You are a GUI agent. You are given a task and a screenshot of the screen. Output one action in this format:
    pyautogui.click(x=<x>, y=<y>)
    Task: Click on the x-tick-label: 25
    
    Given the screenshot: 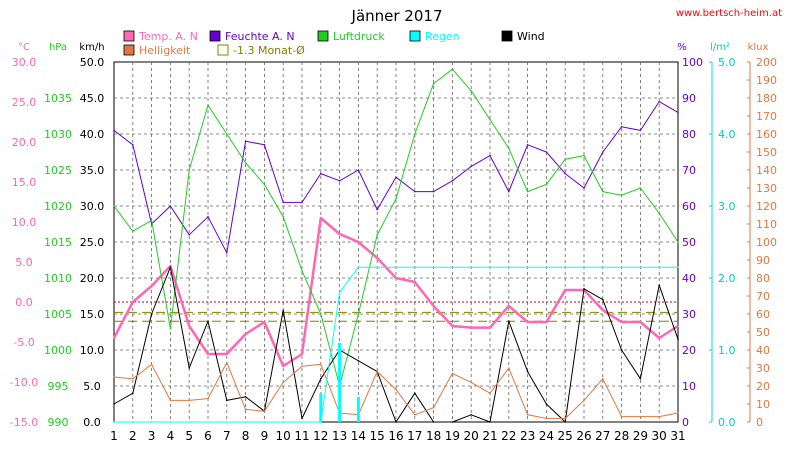 What is the action you would take?
    pyautogui.click(x=565, y=436)
    